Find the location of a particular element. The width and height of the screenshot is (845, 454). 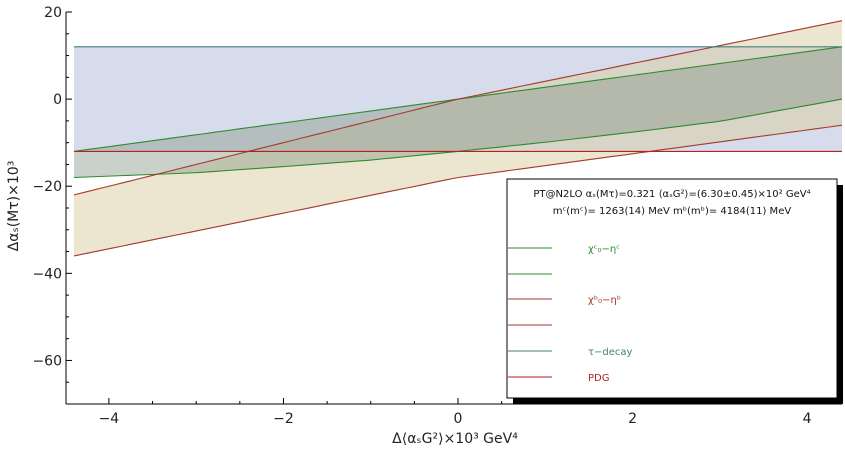

legend-entries: χᶜ₀−ηᶜ χᵇ₀−ηᵇ τ−decay PDG is located at coordinates (570, 314).